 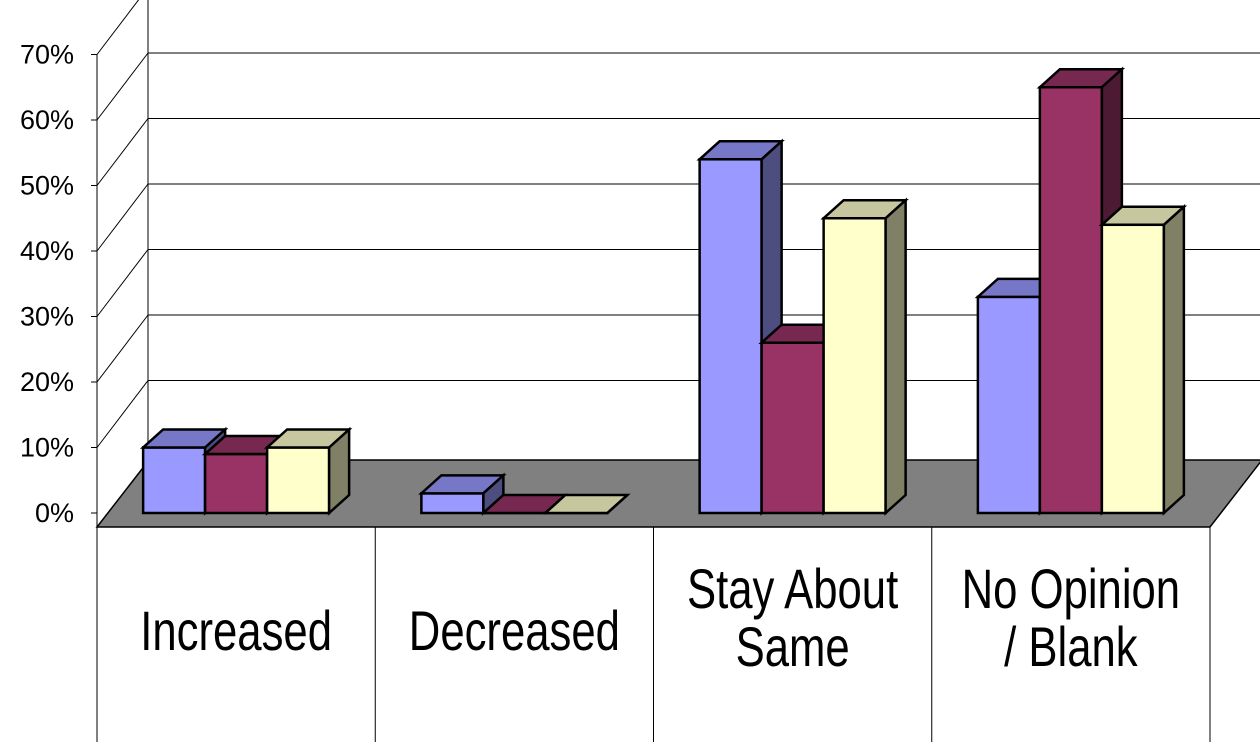 I want to click on category-label: Increased, so click(x=236, y=631).